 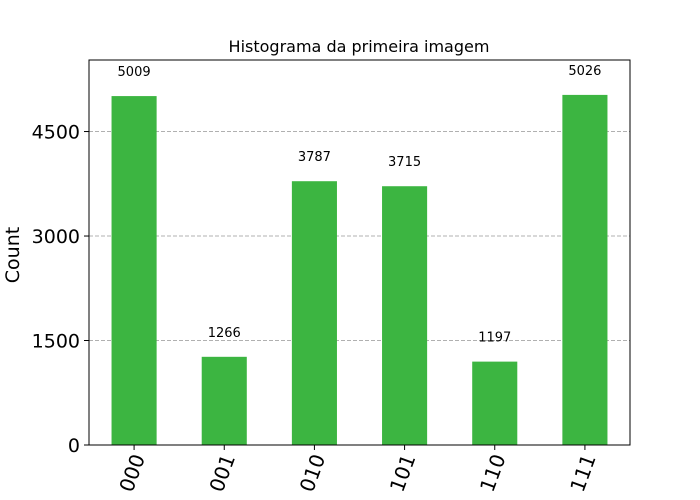 What do you see at coordinates (56, 237) in the screenshot?
I see `y-tick-label: 3000` at bounding box center [56, 237].